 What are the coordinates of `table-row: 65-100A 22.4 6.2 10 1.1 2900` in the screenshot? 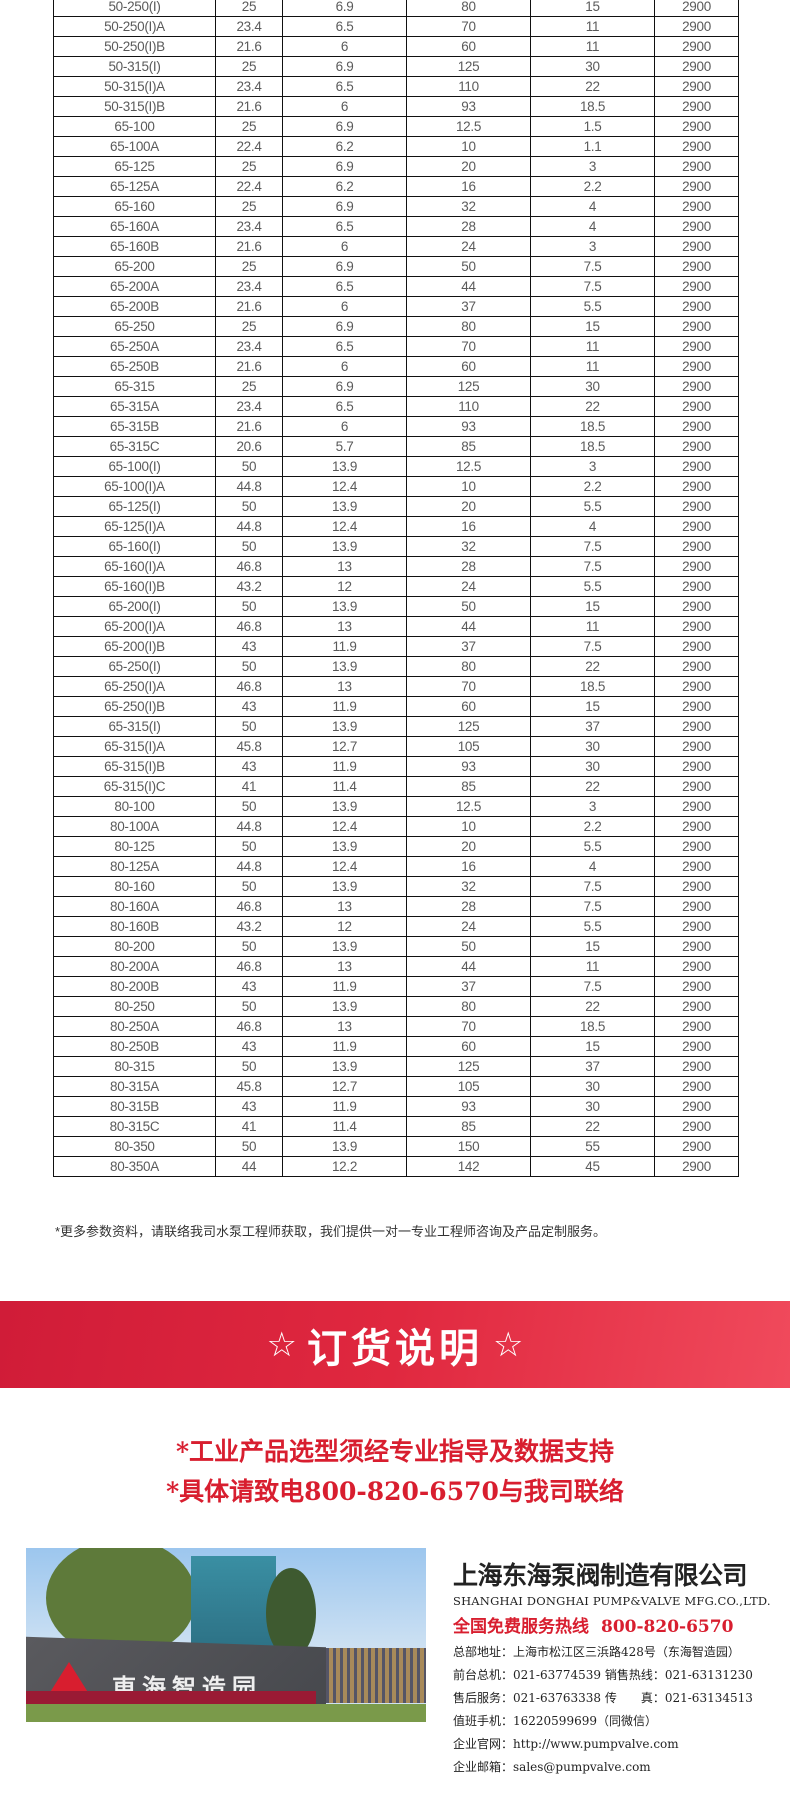 It's located at (396, 146).